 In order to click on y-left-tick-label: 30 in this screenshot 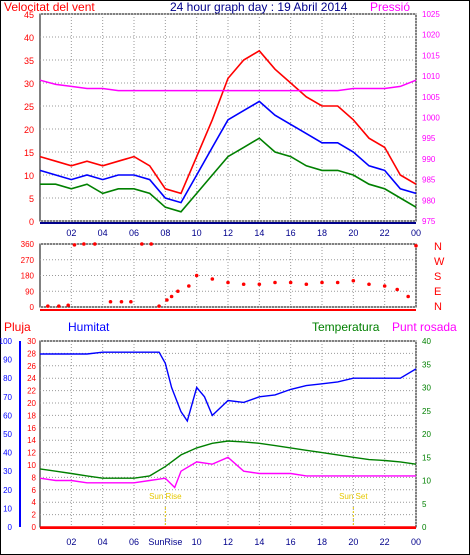, I will do `click(29, 84)`.